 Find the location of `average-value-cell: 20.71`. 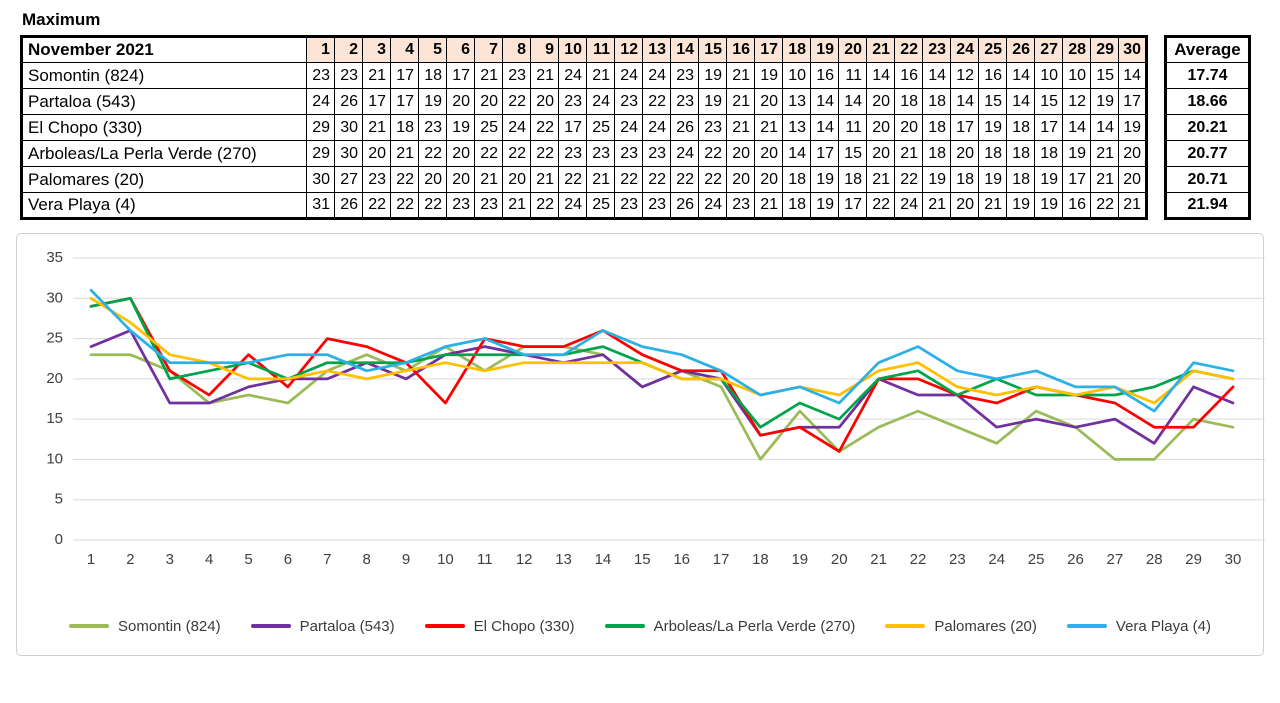

average-value-cell: 20.71 is located at coordinates (1207, 179).